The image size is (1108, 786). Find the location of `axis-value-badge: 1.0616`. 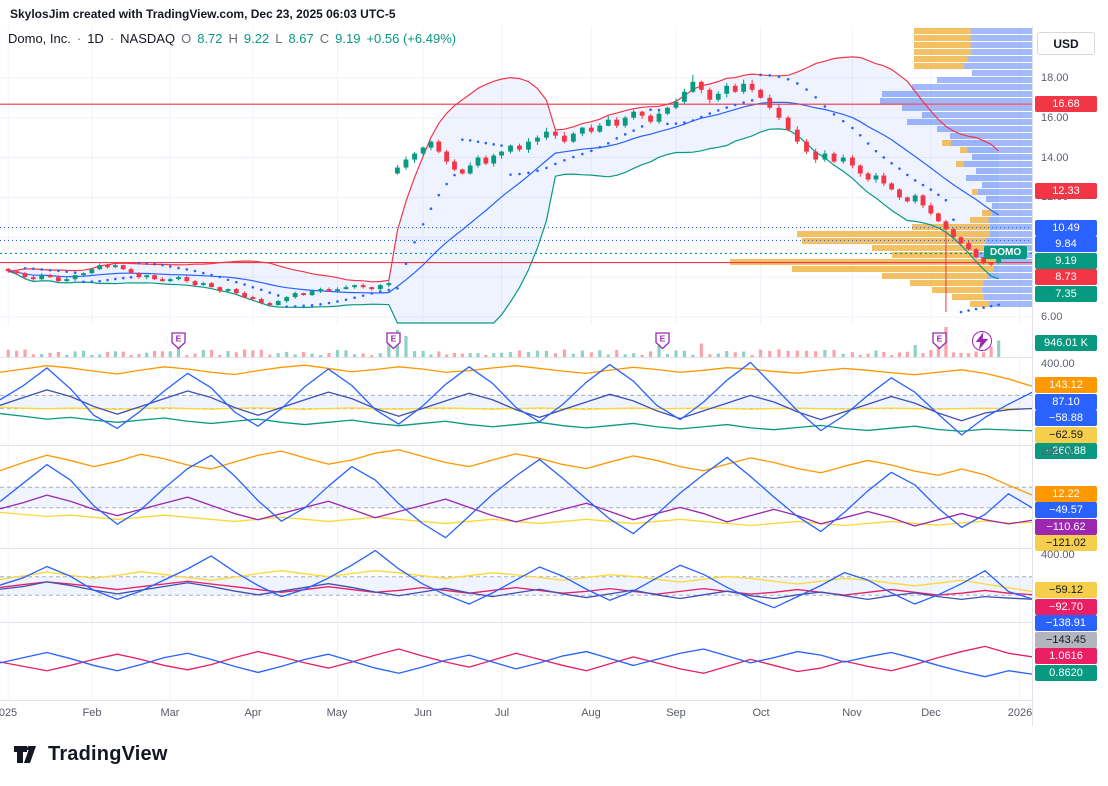

axis-value-badge: 1.0616 is located at coordinates (1066, 656).